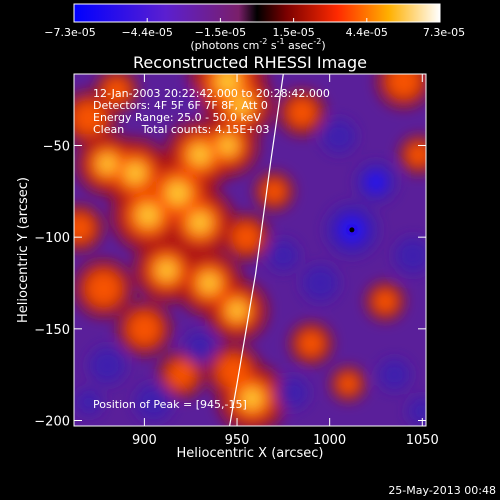 This screenshot has height=500, width=500. I want to click on solar-limb, so click(256, 250).